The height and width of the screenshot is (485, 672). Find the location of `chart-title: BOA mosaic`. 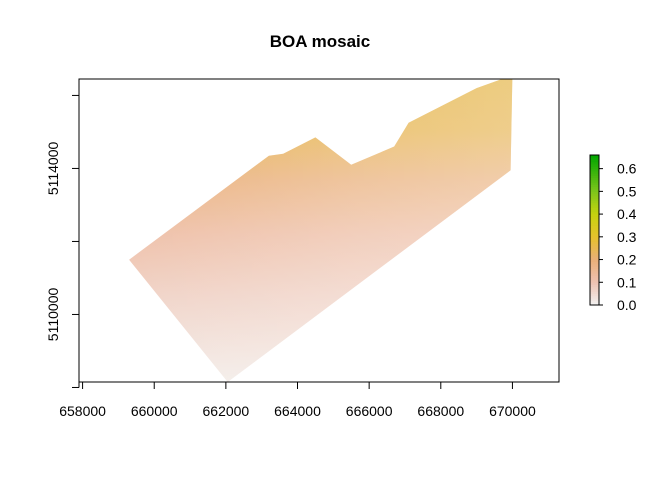

chart-title: BOA mosaic is located at coordinates (320, 41).